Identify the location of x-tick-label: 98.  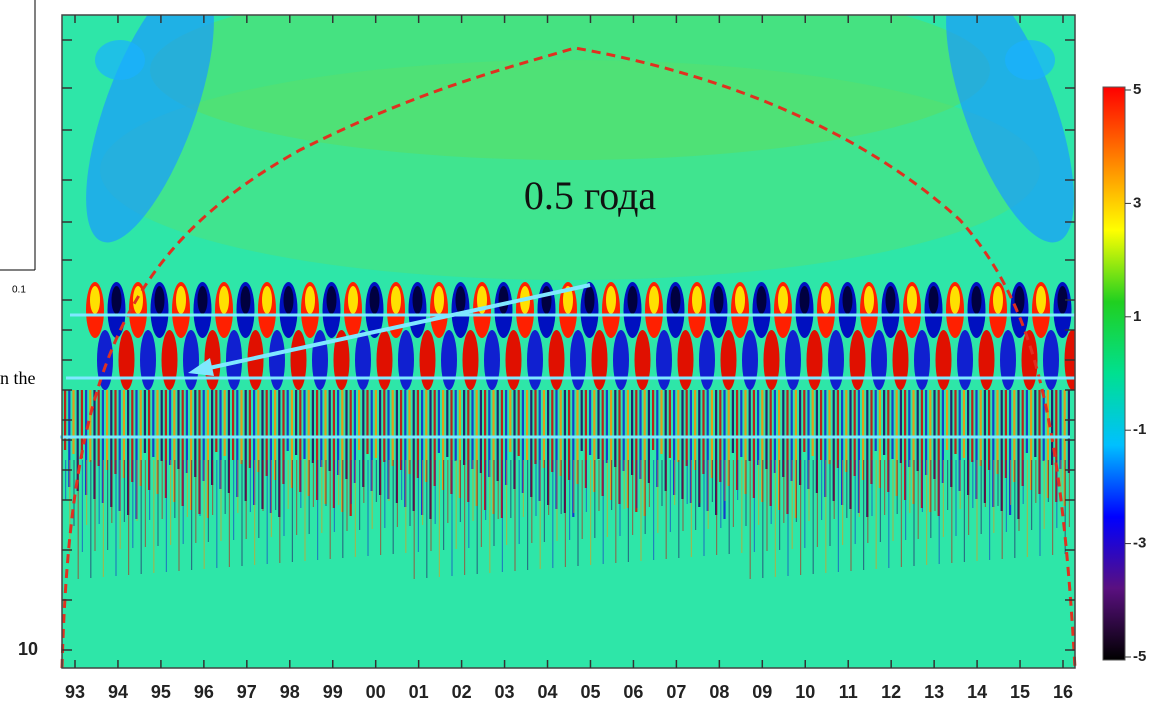
(290, 692).